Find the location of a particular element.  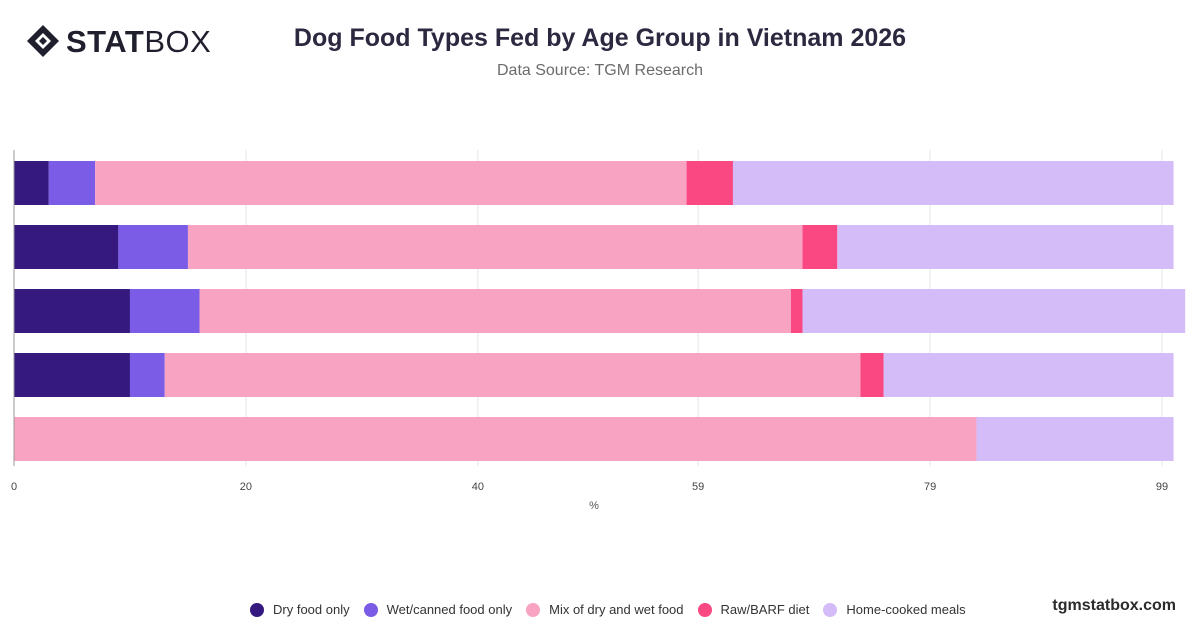

statbox-logo: STATBOX is located at coordinates (118, 41).